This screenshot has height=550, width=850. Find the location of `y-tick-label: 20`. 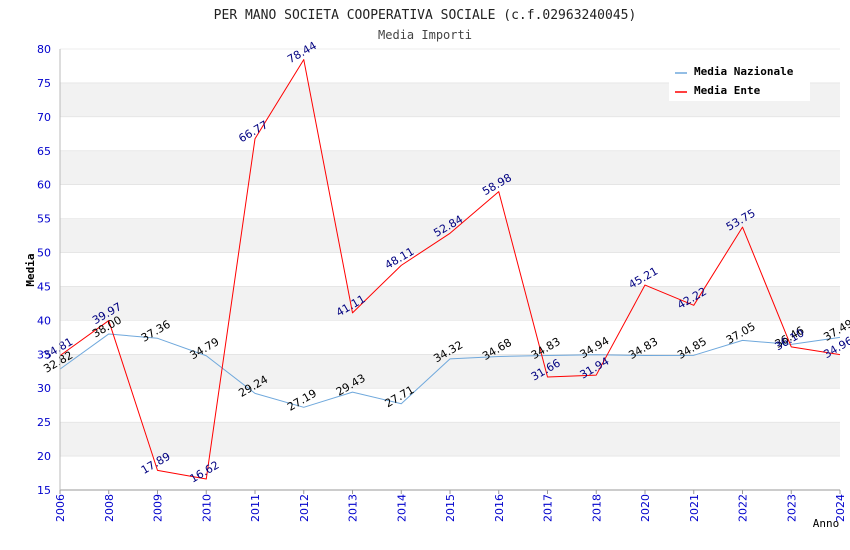

y-tick-label: 20 is located at coordinates (44, 456).